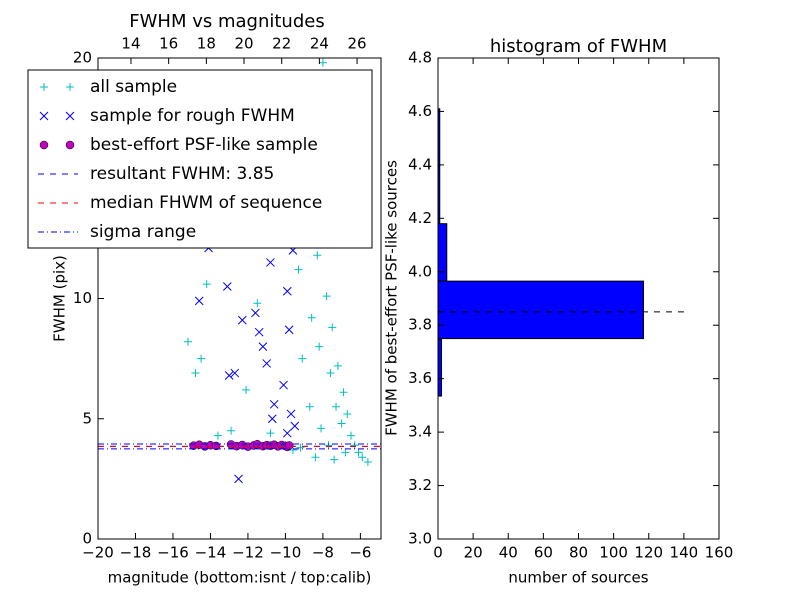 The height and width of the screenshot is (600, 800). I want to click on y-tick-label: 20, so click(82, 58).